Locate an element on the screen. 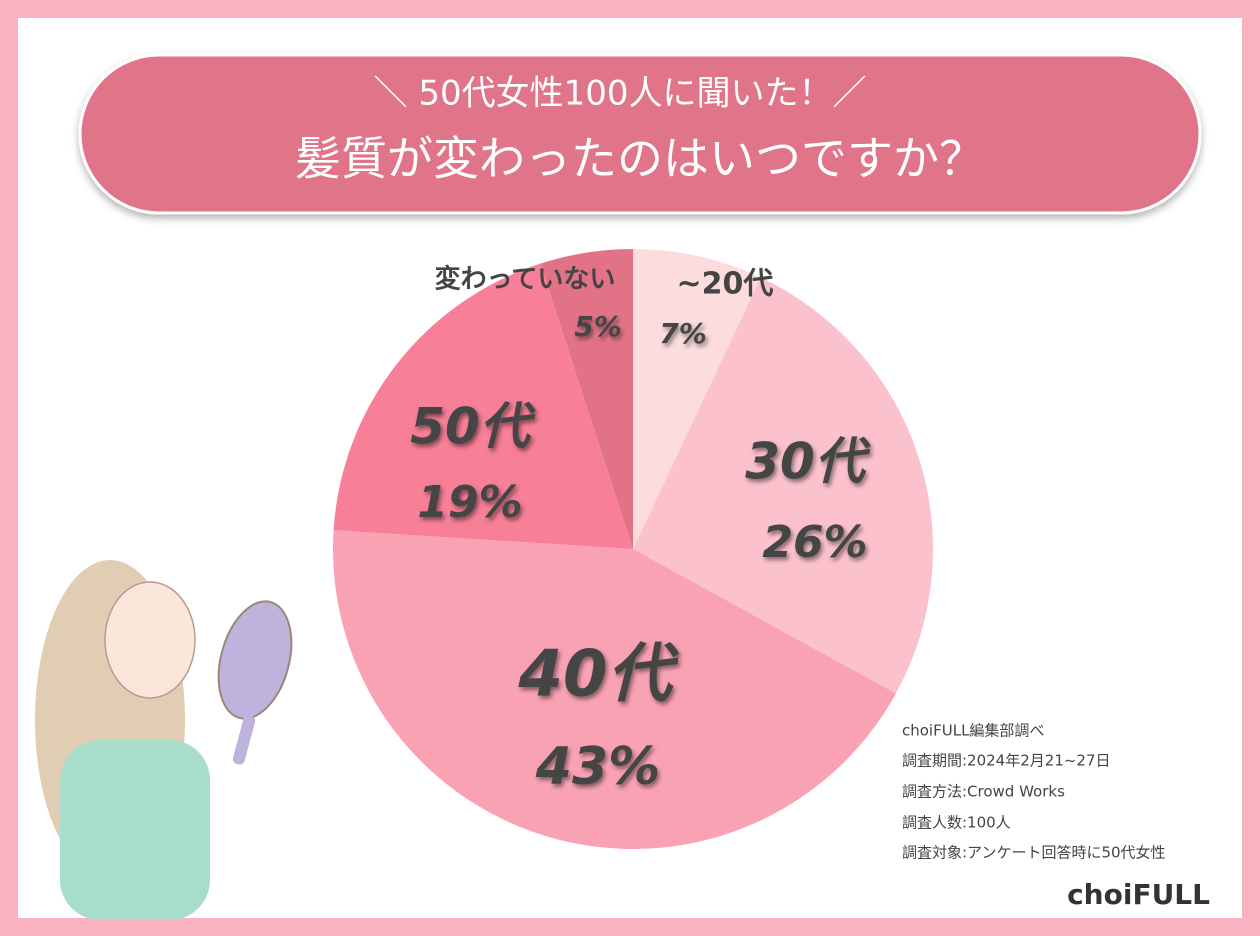 The width and height of the screenshot is (1260, 936). survey-size: 調査人数:100人 is located at coordinates (956, 823).